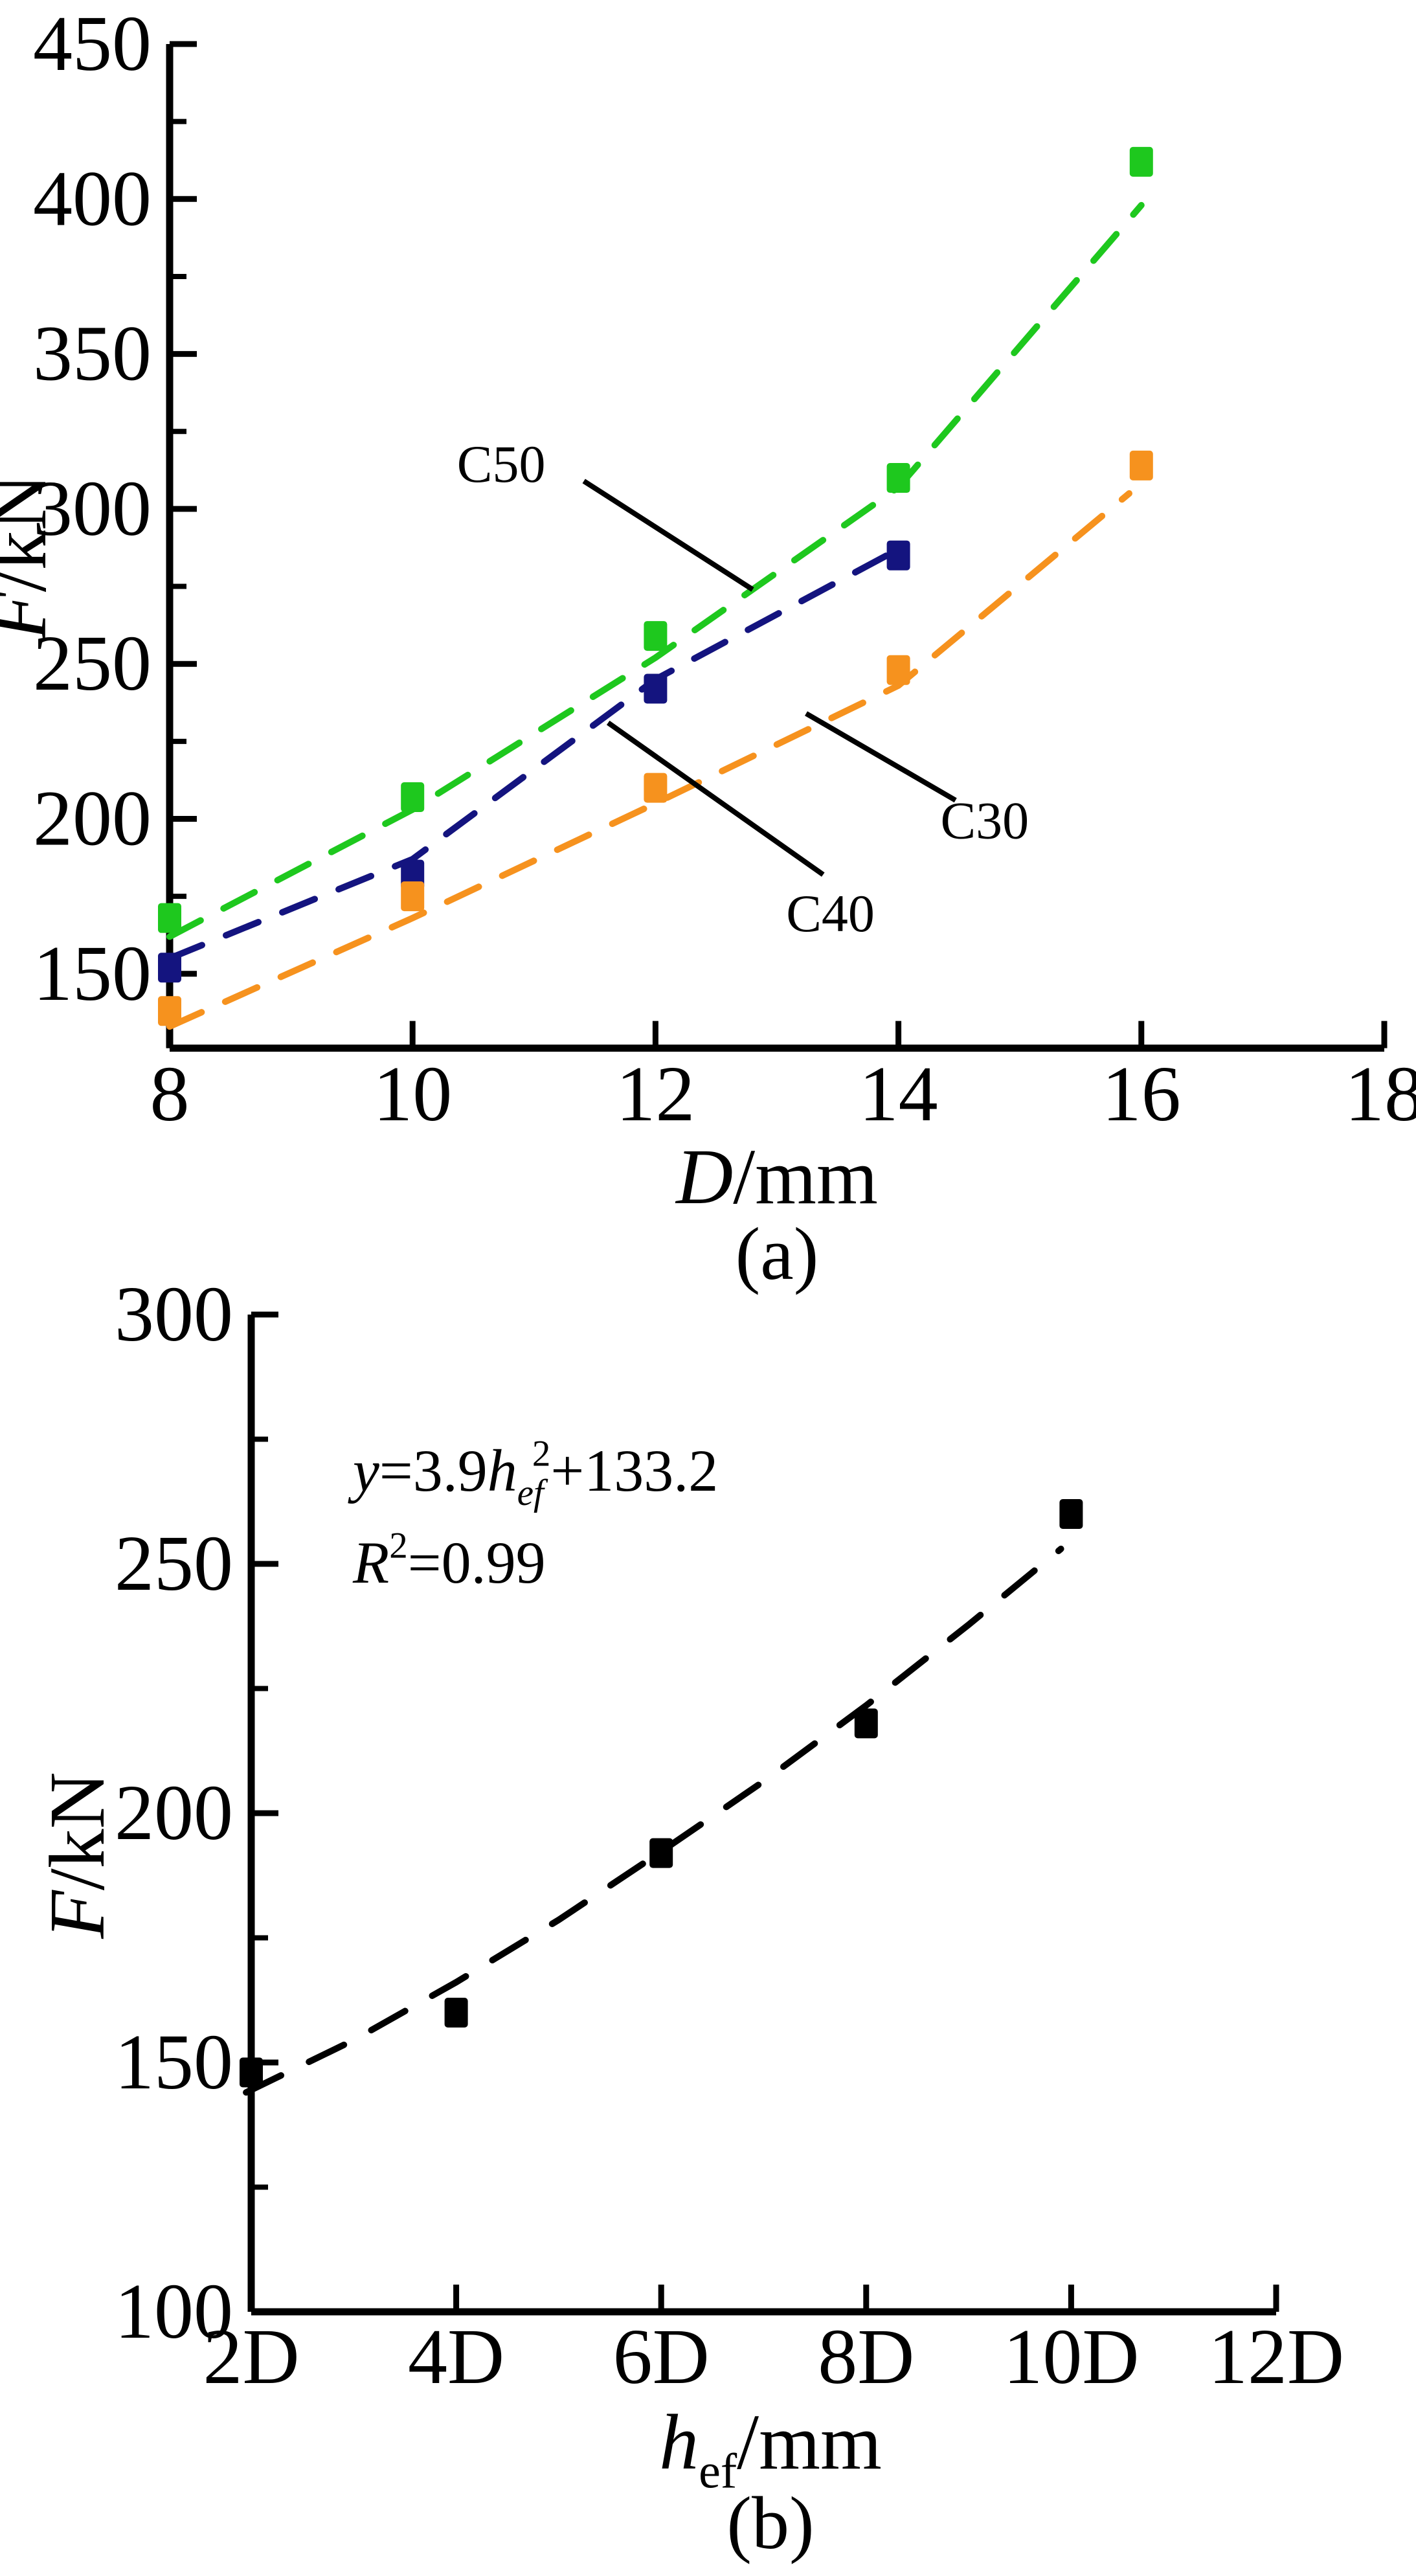  Describe the element at coordinates (1071, 2357) in the screenshot. I see `x-tick-label: 10D` at that location.